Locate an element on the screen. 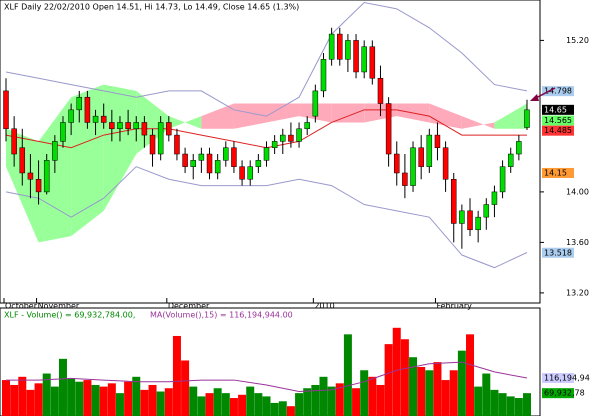  value-marker-label: 14.798 is located at coordinates (558, 91).